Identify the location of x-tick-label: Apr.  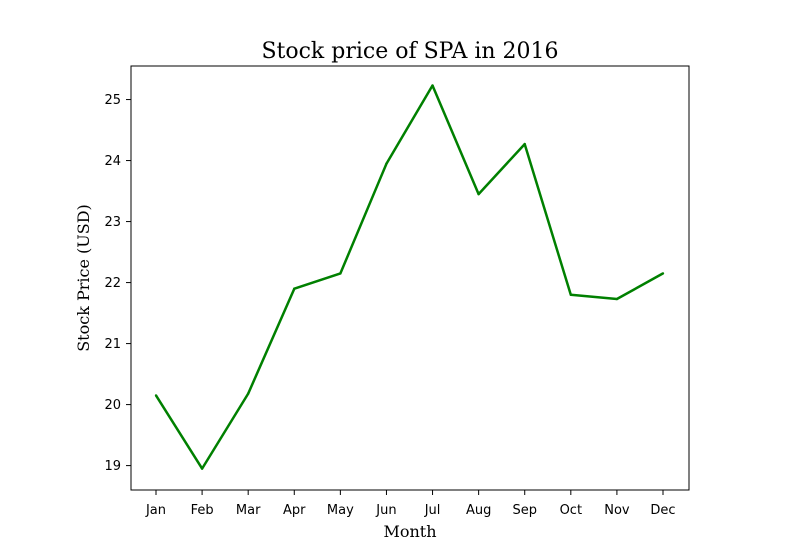
(294, 510).